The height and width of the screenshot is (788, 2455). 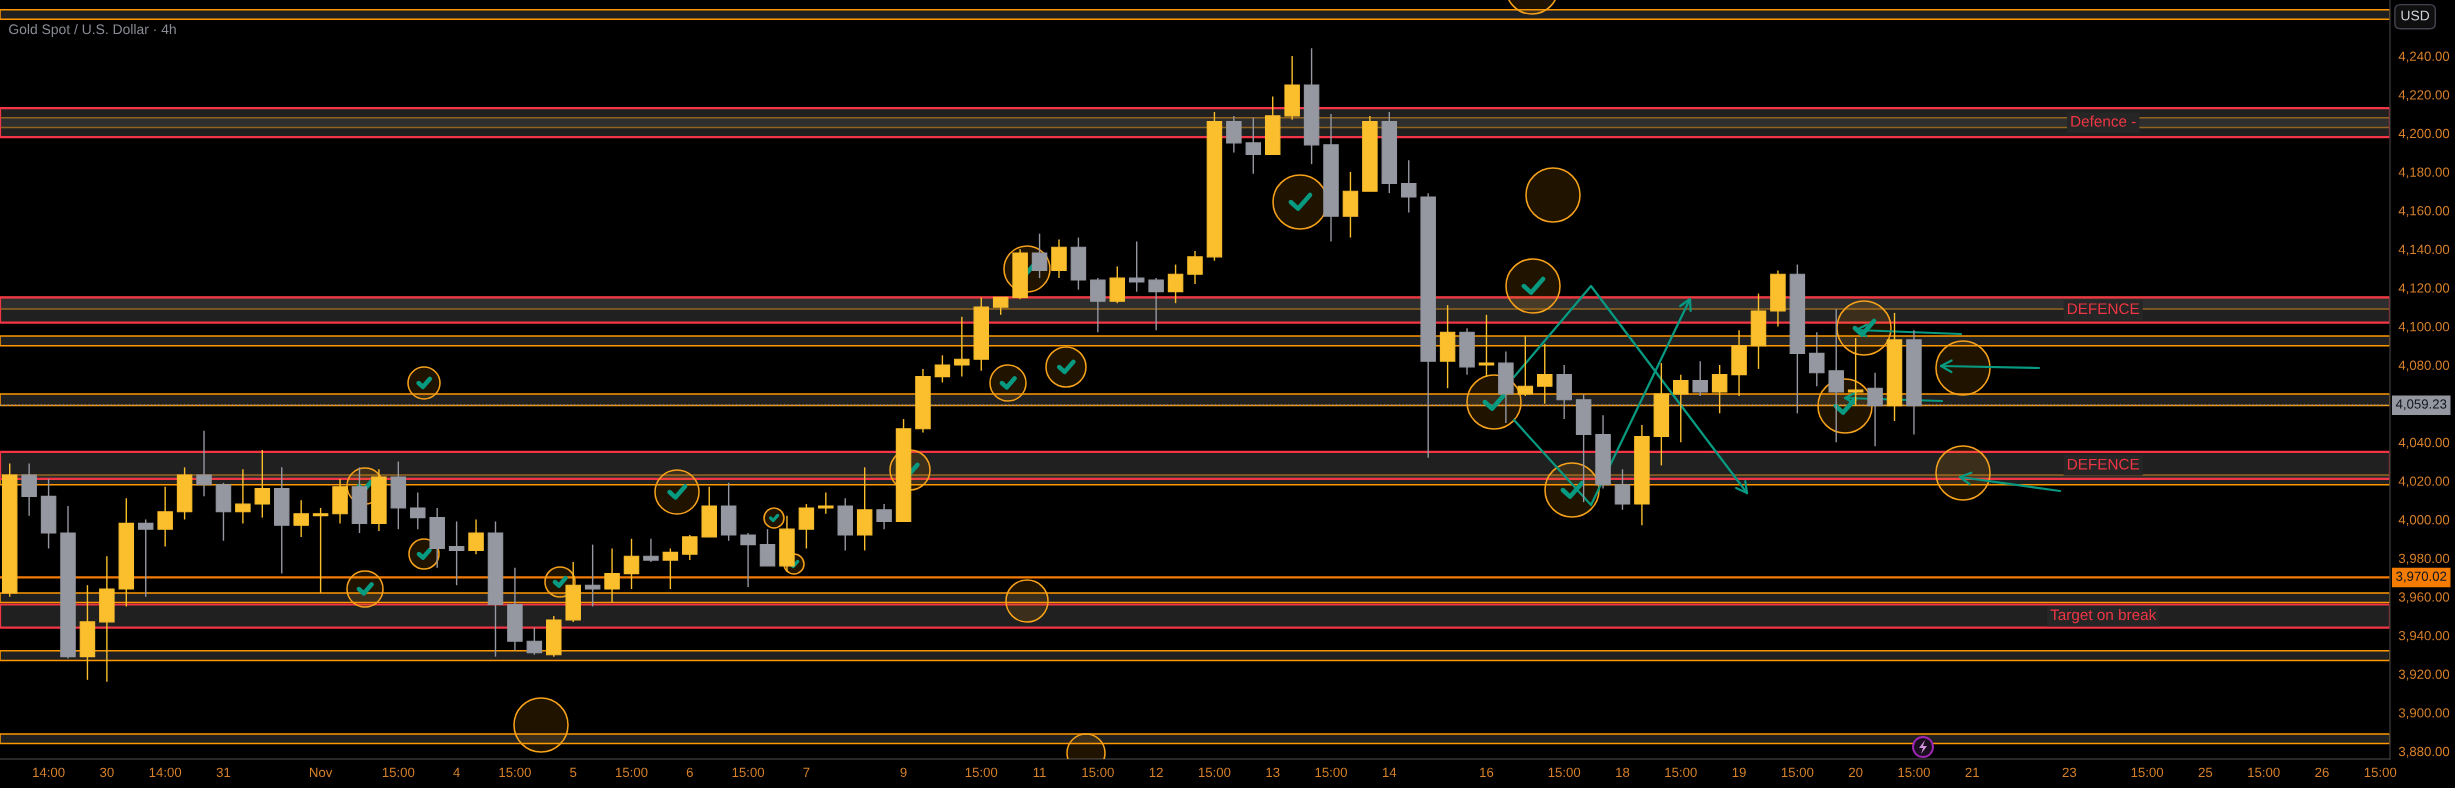 I want to click on x-tick-label: 23, so click(x=2069, y=772).